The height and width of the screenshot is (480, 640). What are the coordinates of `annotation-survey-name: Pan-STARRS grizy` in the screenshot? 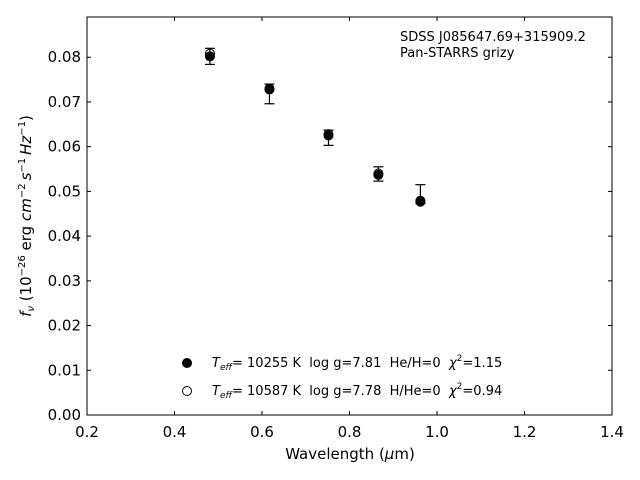 It's located at (457, 53).